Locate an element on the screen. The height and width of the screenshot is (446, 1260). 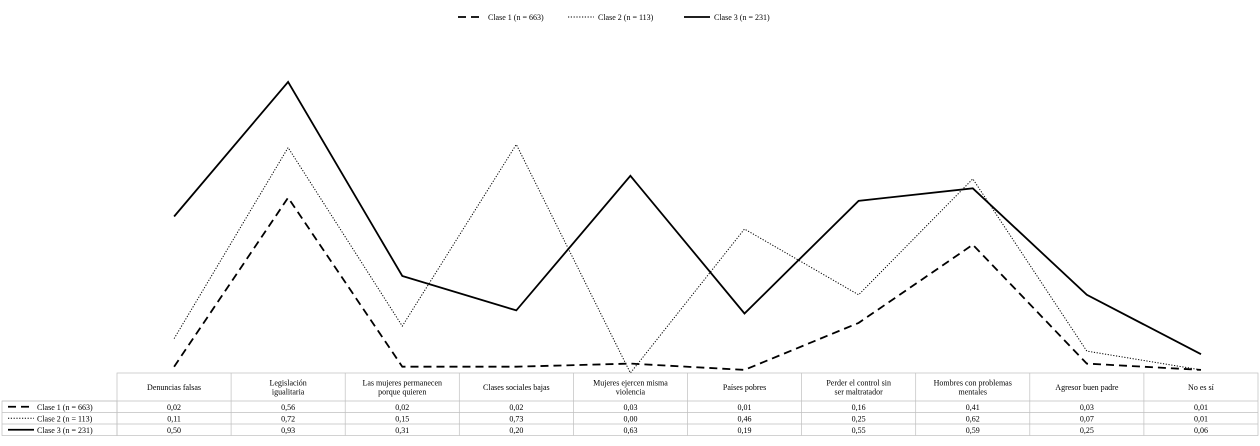
data-label-1-2: 0,56 is located at coordinates (288, 407).